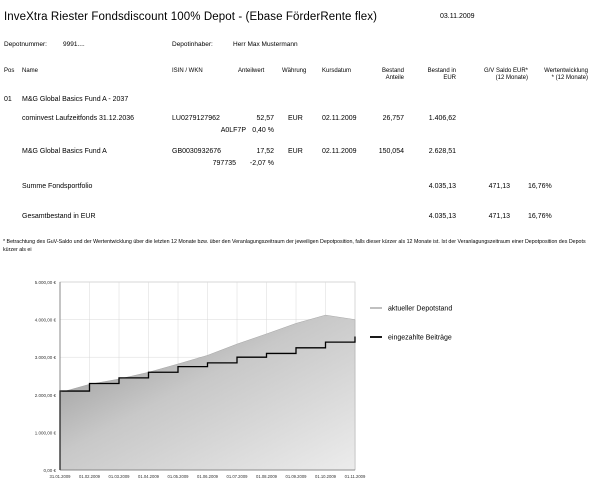 The height and width of the screenshot is (487, 590). I want to click on chart-line-layer, so click(207, 403).